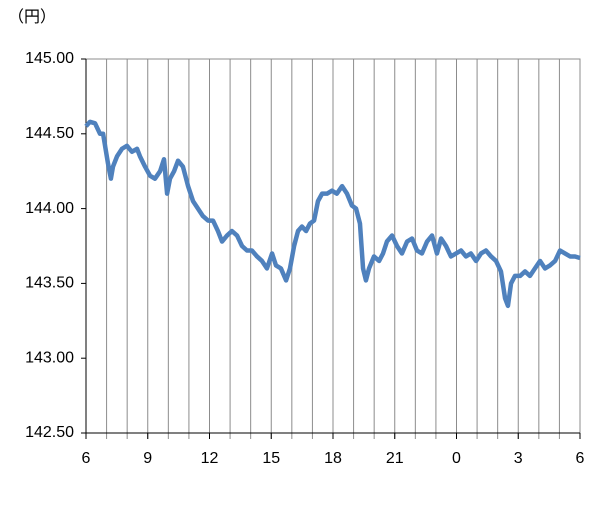 The width and height of the screenshot is (599, 507). Describe the element at coordinates (271, 458) in the screenshot. I see `x-tick-label: 15` at that location.